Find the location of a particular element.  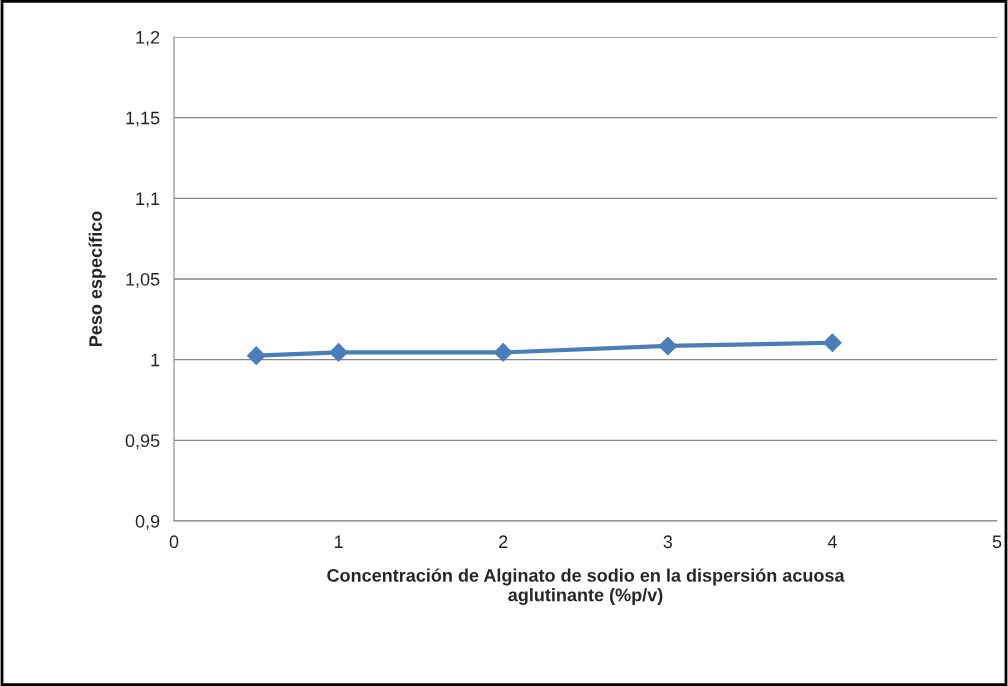

x-axis-title: Concentración de Alginato de sodio en la dispersión acuosa aglutinante (%p/v) is located at coordinates (586, 586).